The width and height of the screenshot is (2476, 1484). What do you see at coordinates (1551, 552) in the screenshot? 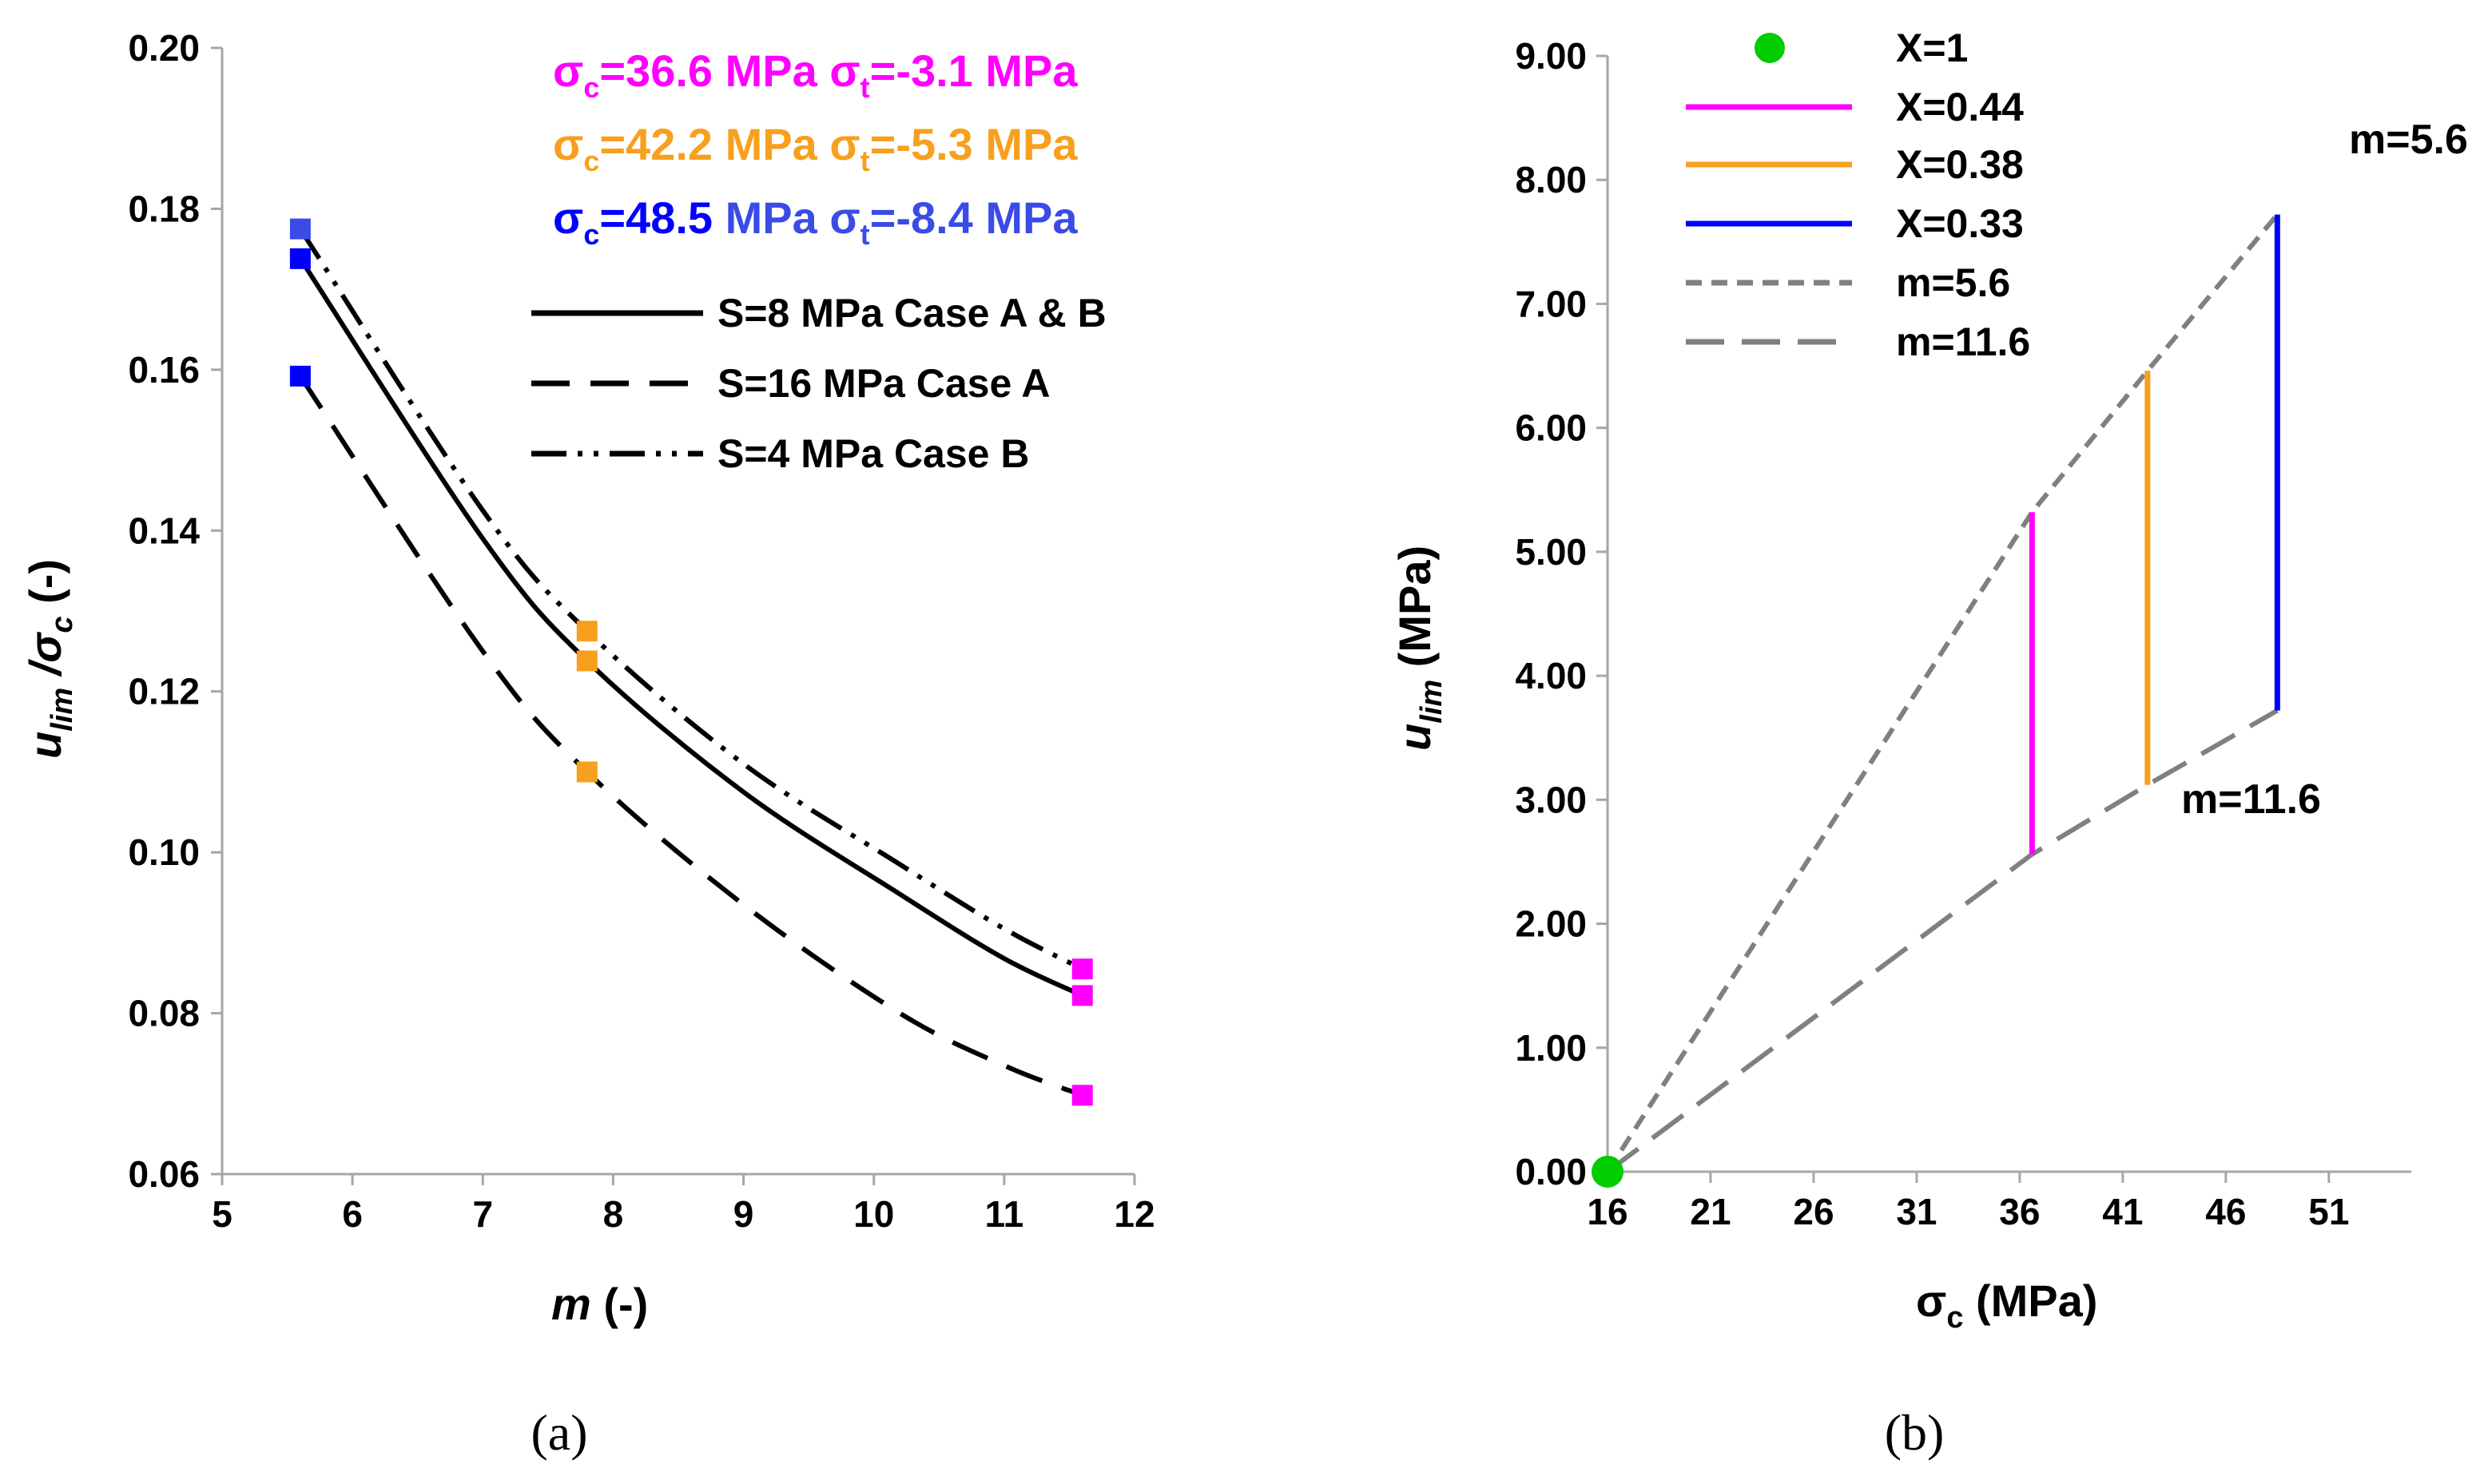
I see `y-tick-label: 5.00` at bounding box center [1551, 552].